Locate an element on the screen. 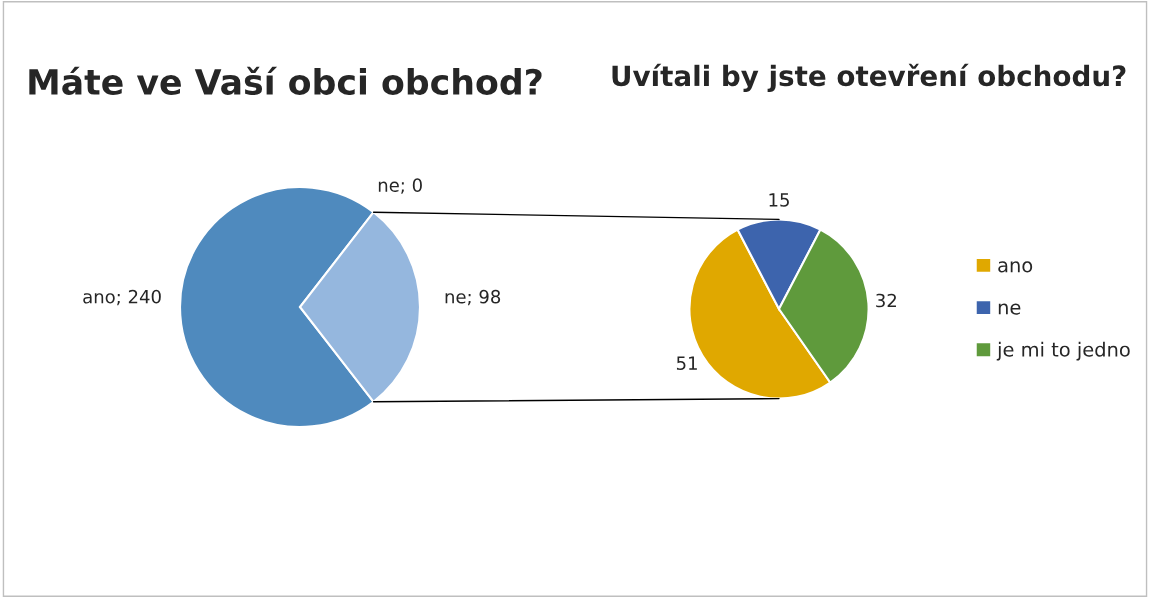 The image size is (1150, 598). data-label: 51 is located at coordinates (686, 363).